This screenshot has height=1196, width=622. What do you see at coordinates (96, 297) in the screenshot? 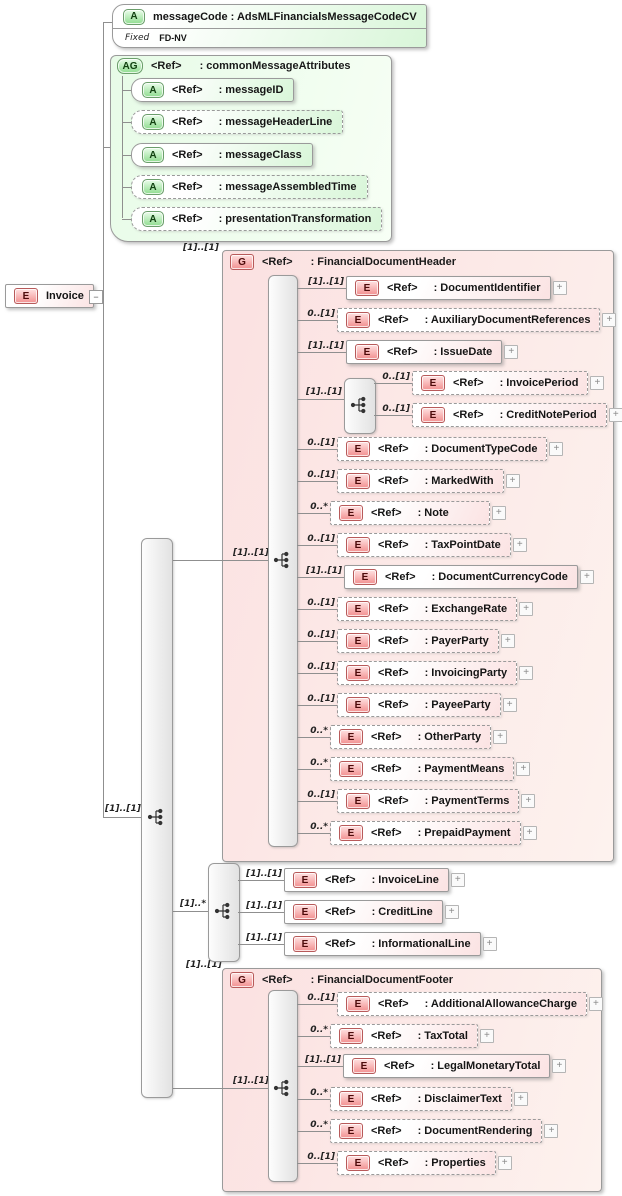
I see `collapse-toggle: −` at bounding box center [96, 297].